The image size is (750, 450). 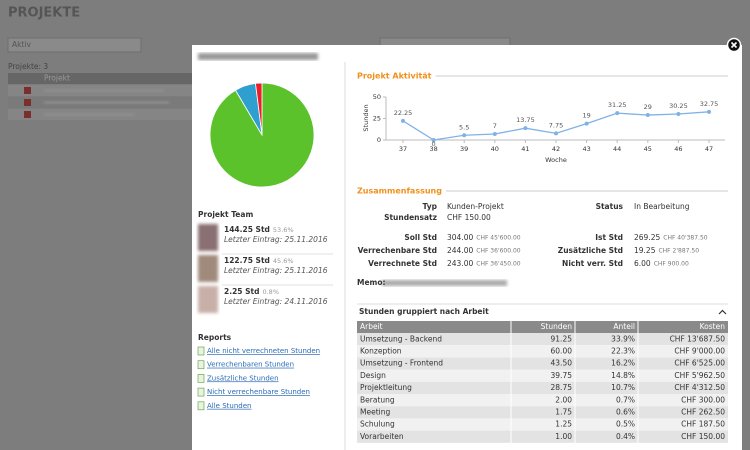 What do you see at coordinates (586, 149) in the screenshot?
I see `x-tick-label: 43` at bounding box center [586, 149].